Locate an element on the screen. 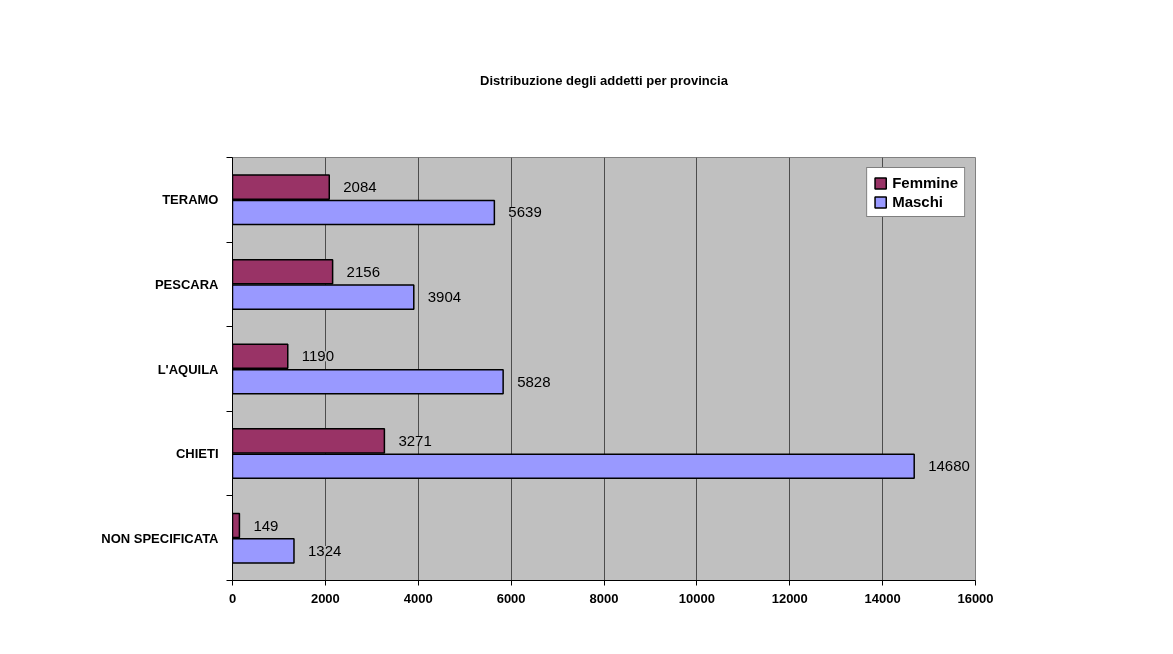 The width and height of the screenshot is (1173, 654). data-label: 149 is located at coordinates (266, 525).